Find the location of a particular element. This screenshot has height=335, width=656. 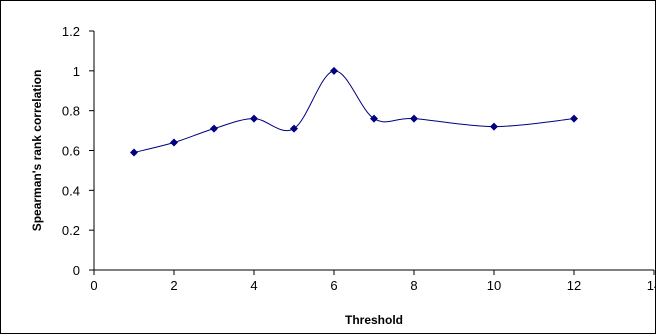

y-tick-label: 0.2 is located at coordinates (71, 230).